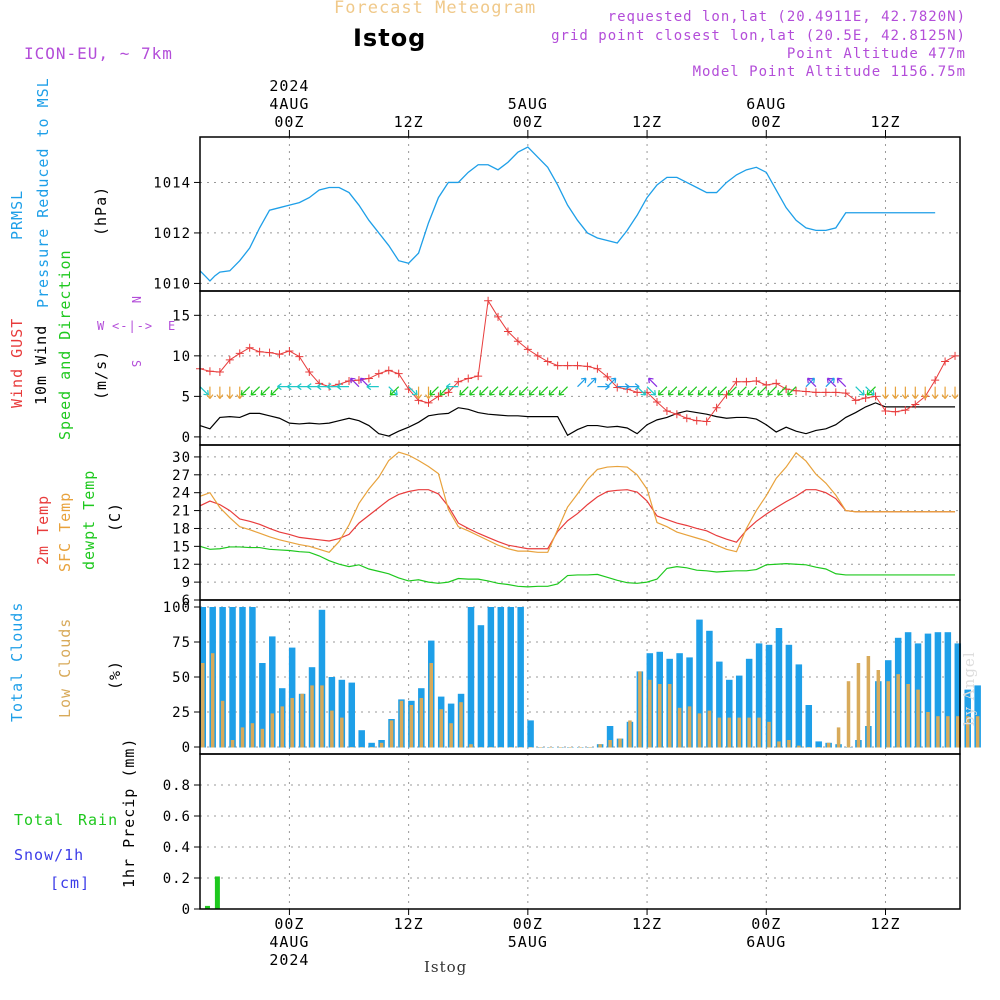 The height and width of the screenshot is (1000, 1000). Describe the element at coordinates (17, 215) in the screenshot. I see `pressure-label: PRMSL` at that location.